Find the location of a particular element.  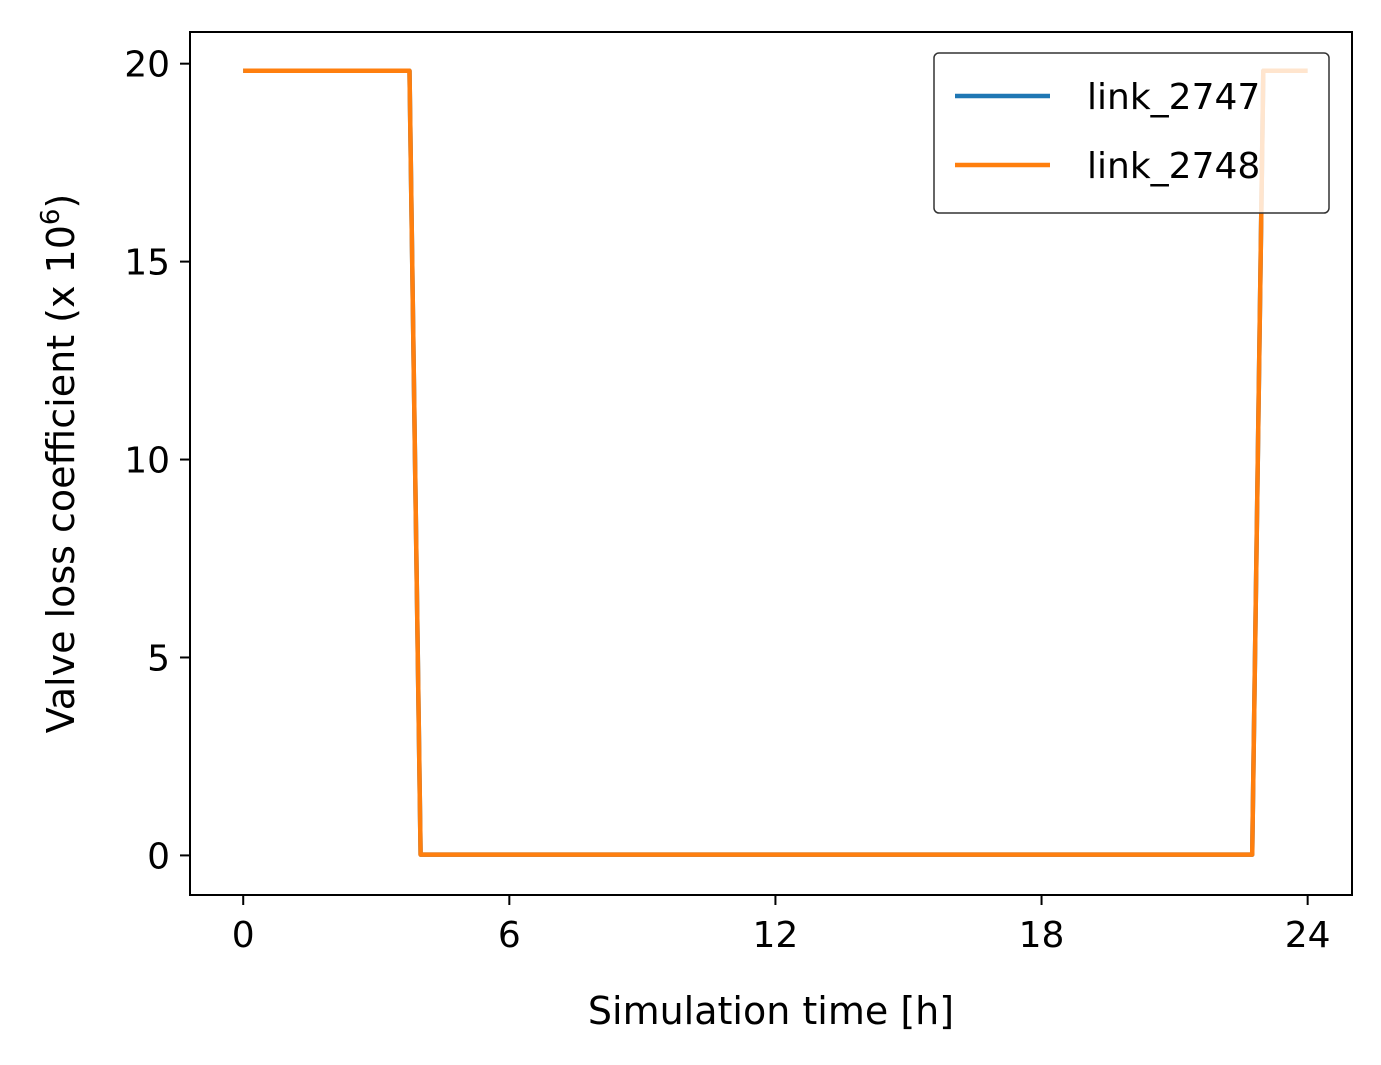

x-tick-label: 6 is located at coordinates (509, 935).